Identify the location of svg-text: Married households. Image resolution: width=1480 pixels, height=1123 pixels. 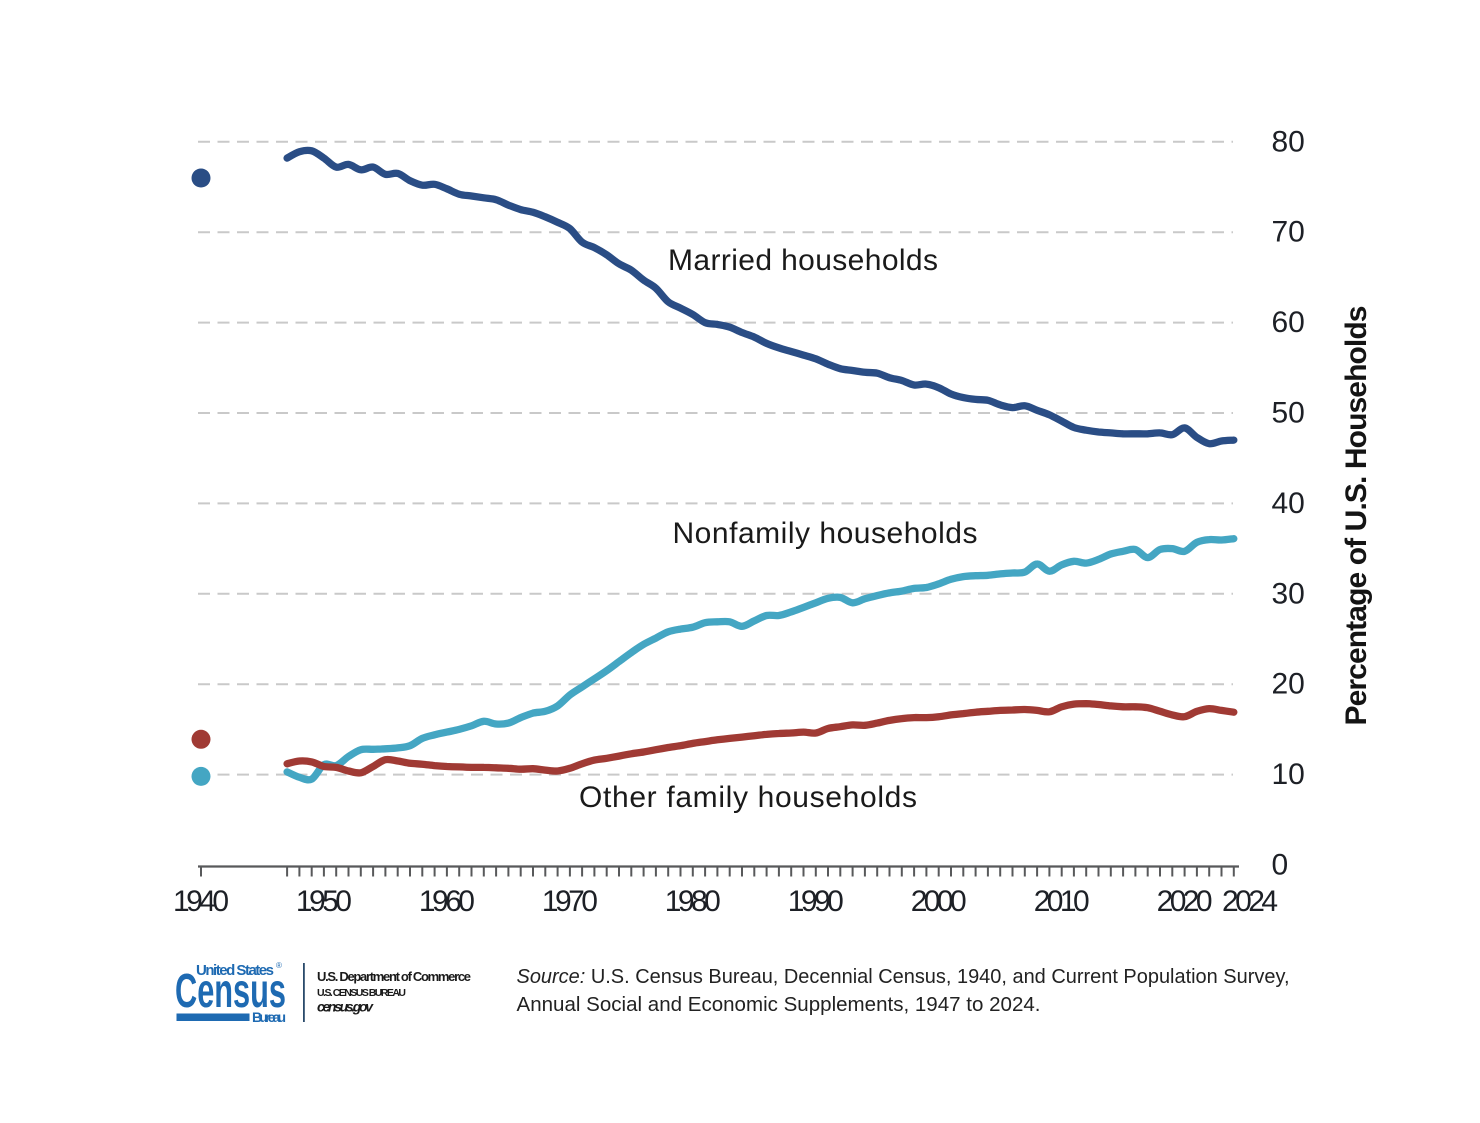
(803, 260).